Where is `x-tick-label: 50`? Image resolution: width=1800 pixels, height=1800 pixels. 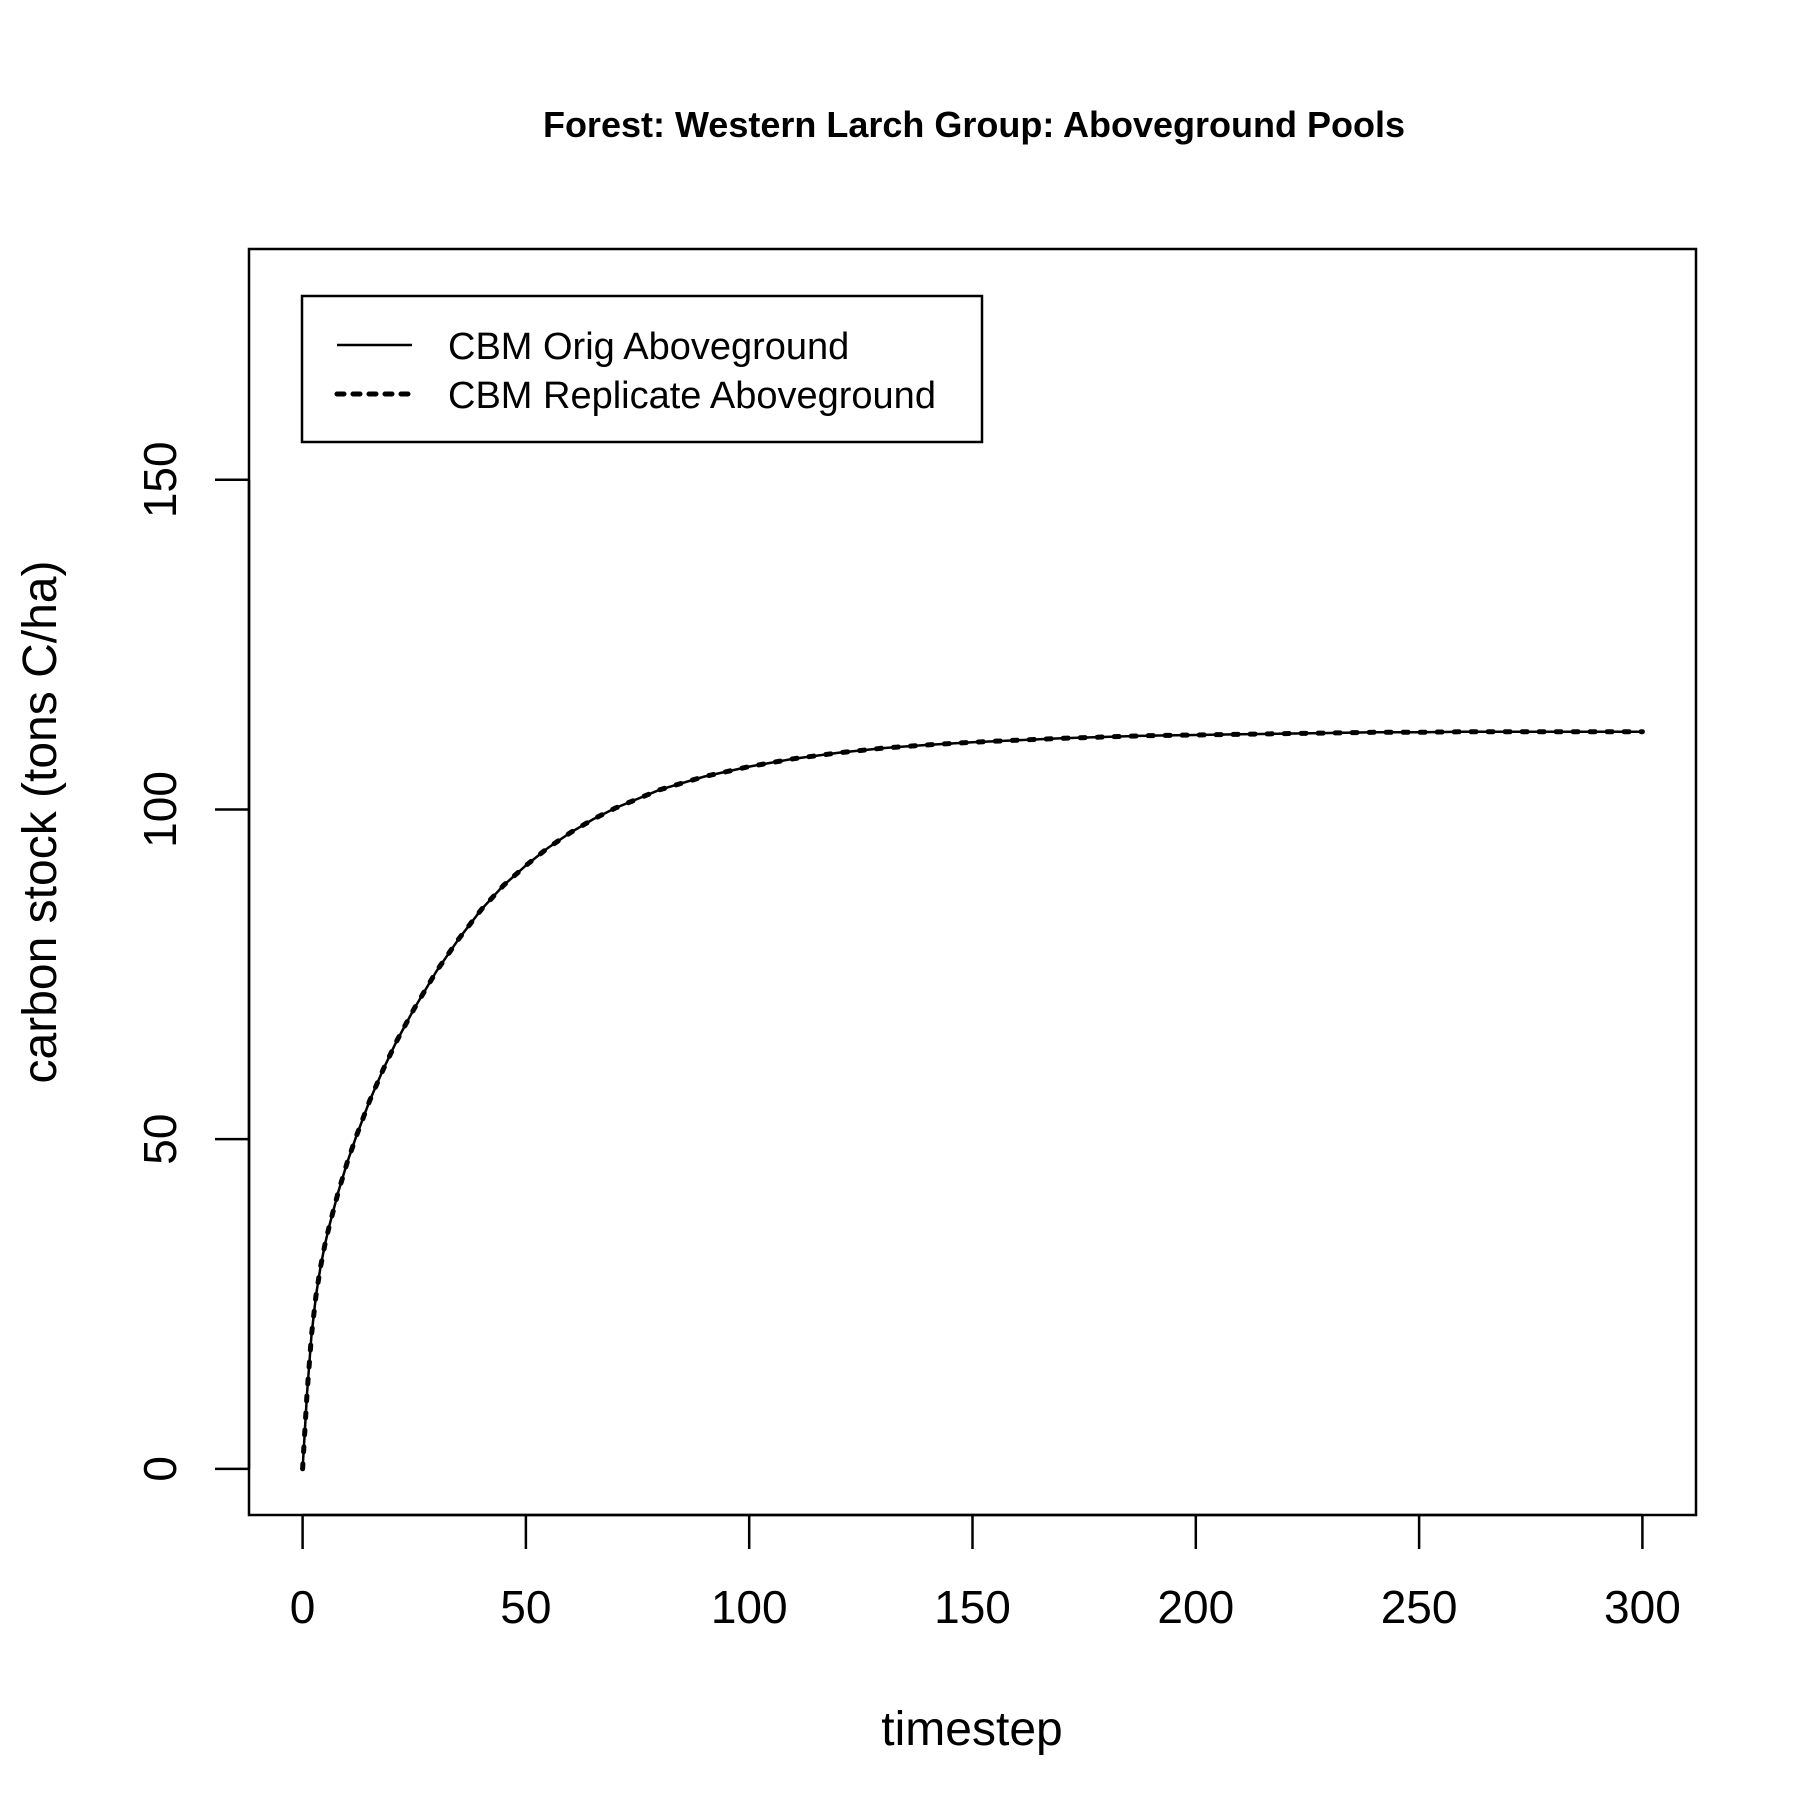 x-tick-label: 50 is located at coordinates (525, 1607).